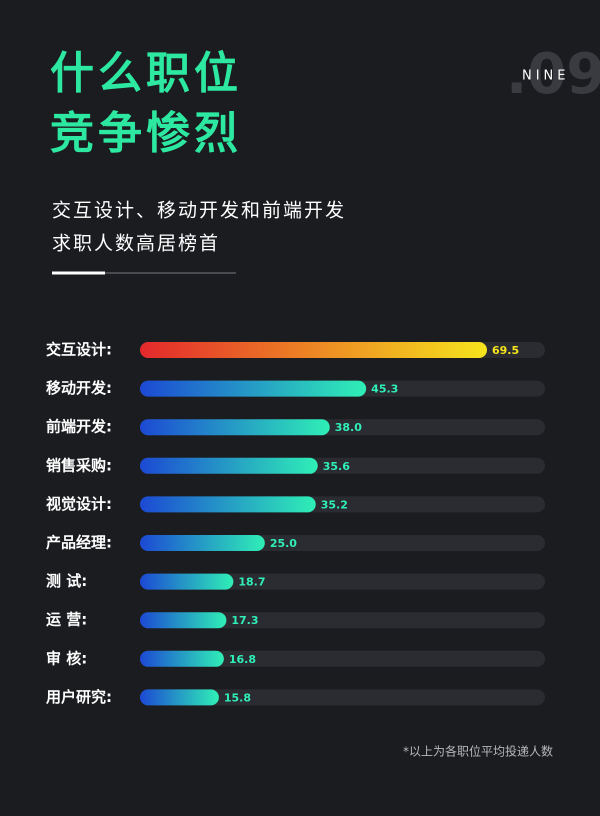 This screenshot has height=816, width=600. What do you see at coordinates (251, 582) in the screenshot?
I see `value-label: 18.7` at bounding box center [251, 582].